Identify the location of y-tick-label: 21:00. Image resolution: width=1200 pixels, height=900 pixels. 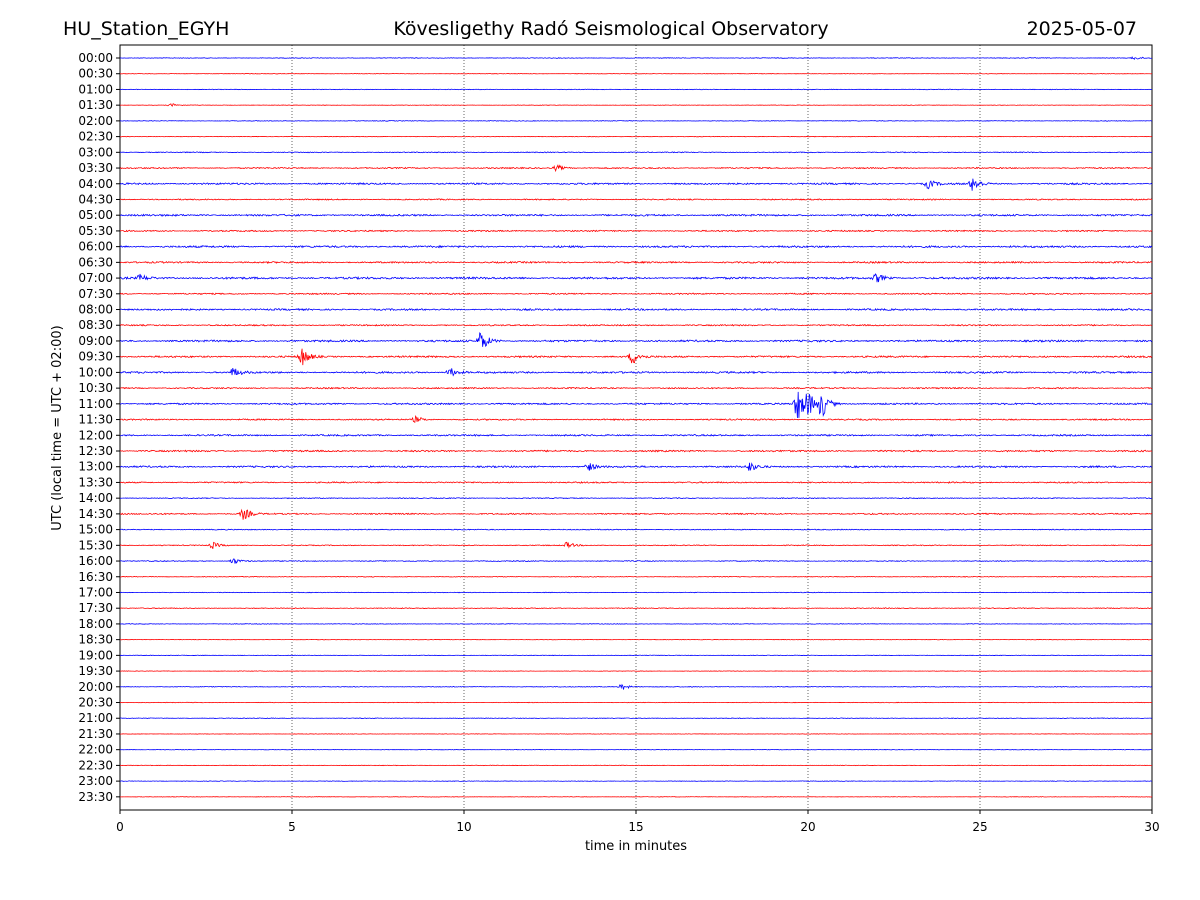
(95, 718).